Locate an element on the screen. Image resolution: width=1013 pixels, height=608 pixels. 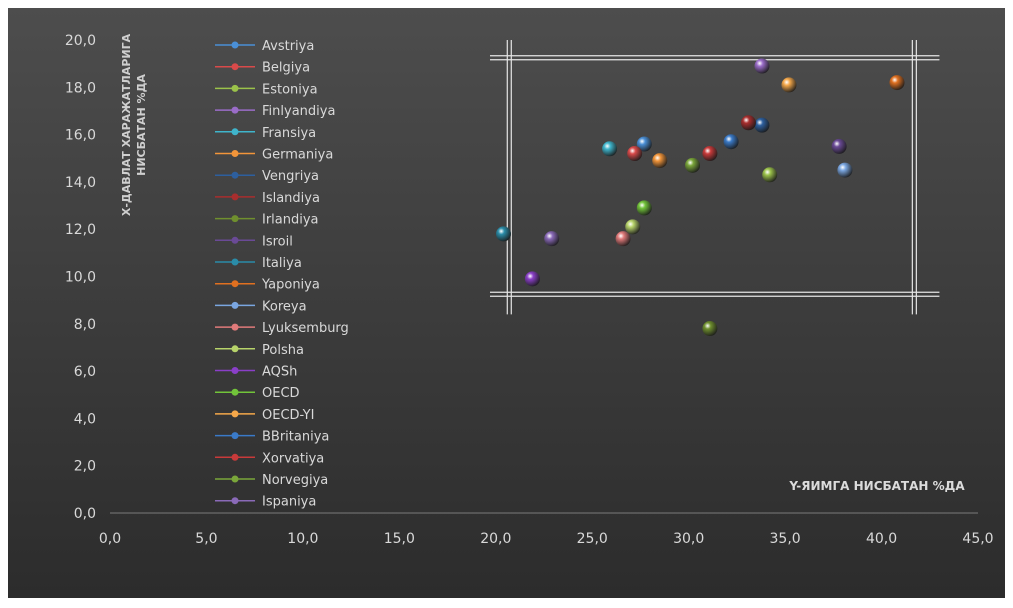
legend-label: BBritaniya is located at coordinates (295, 437).